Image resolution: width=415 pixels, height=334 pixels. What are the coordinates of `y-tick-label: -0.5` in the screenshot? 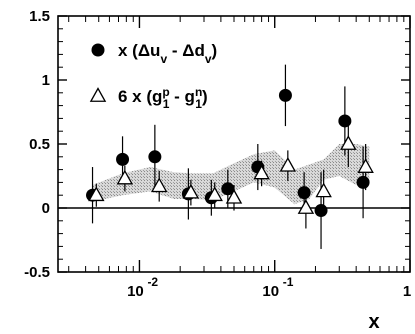 It's located at (37, 272).